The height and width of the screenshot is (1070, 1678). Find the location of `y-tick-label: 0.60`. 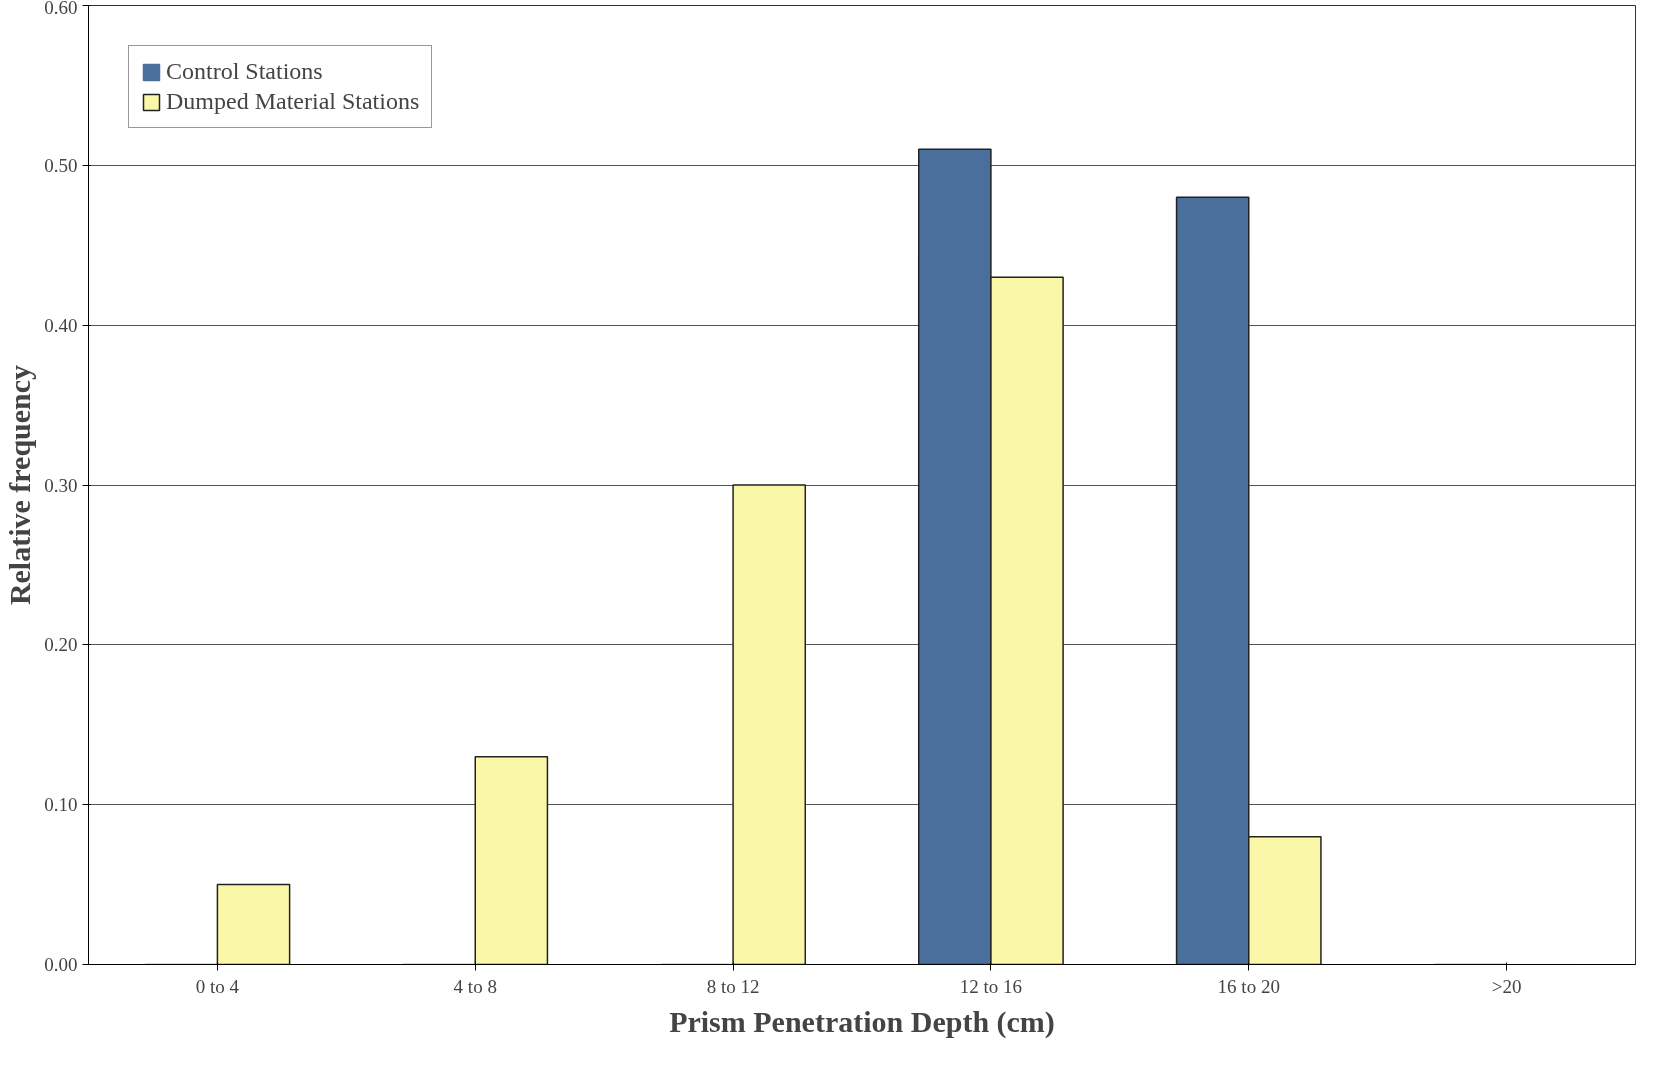

y-tick-label: 0.60 is located at coordinates (61, 9).